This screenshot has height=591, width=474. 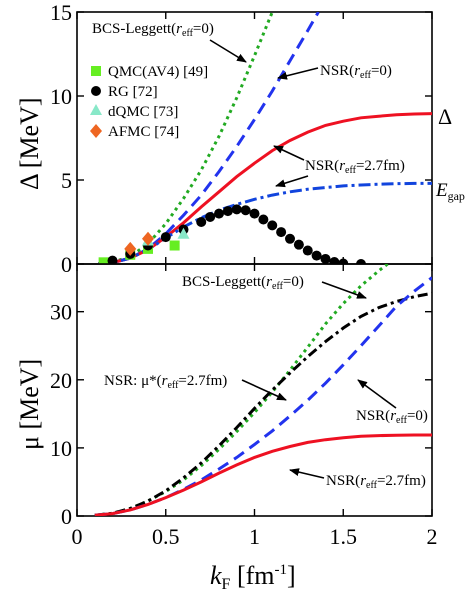 I want to click on arrow-mustar, so click(x=264, y=390).